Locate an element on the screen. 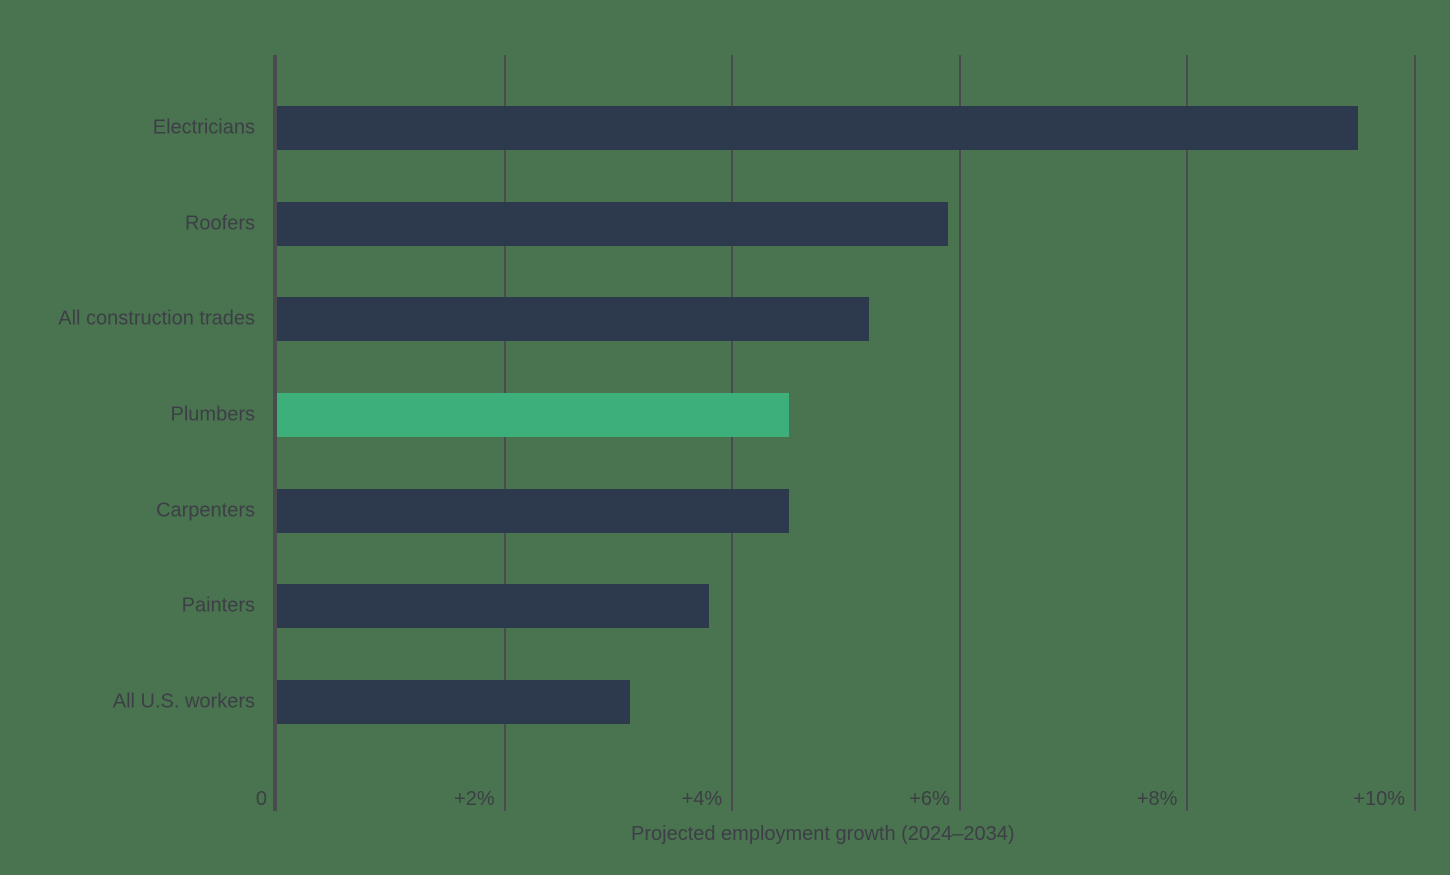 This screenshot has width=1450, height=875. x-tick-label: +2% is located at coordinates (474, 799).